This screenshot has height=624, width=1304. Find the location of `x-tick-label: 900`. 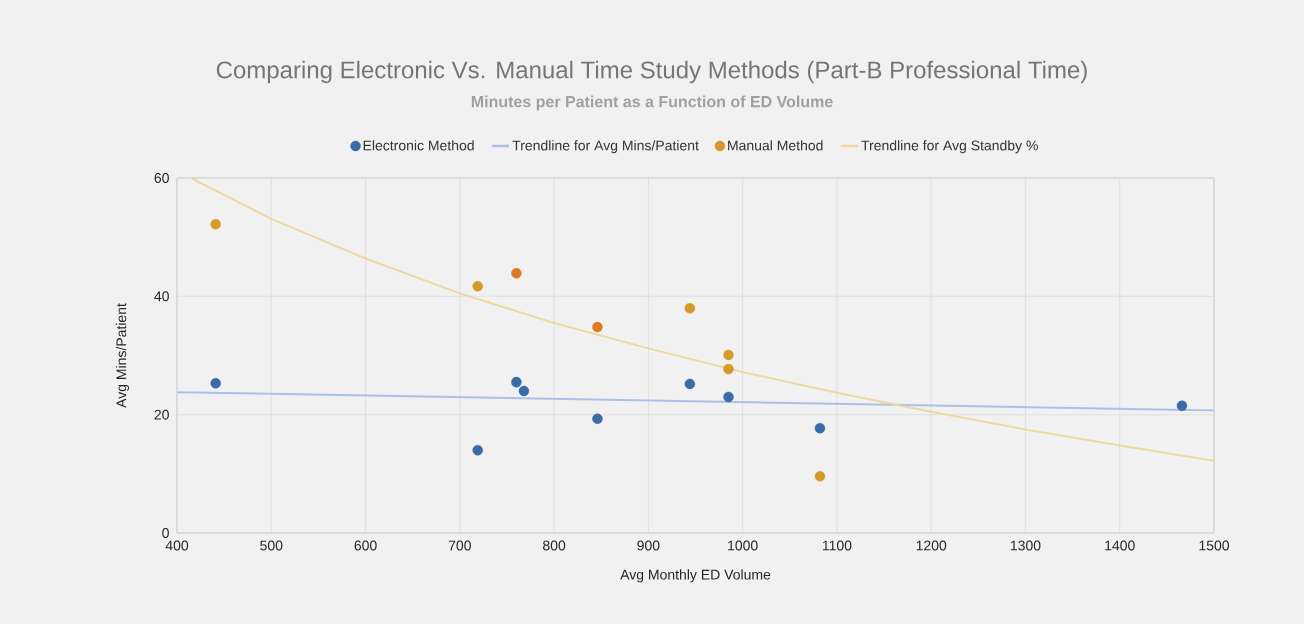

x-tick-label: 900 is located at coordinates (648, 545).